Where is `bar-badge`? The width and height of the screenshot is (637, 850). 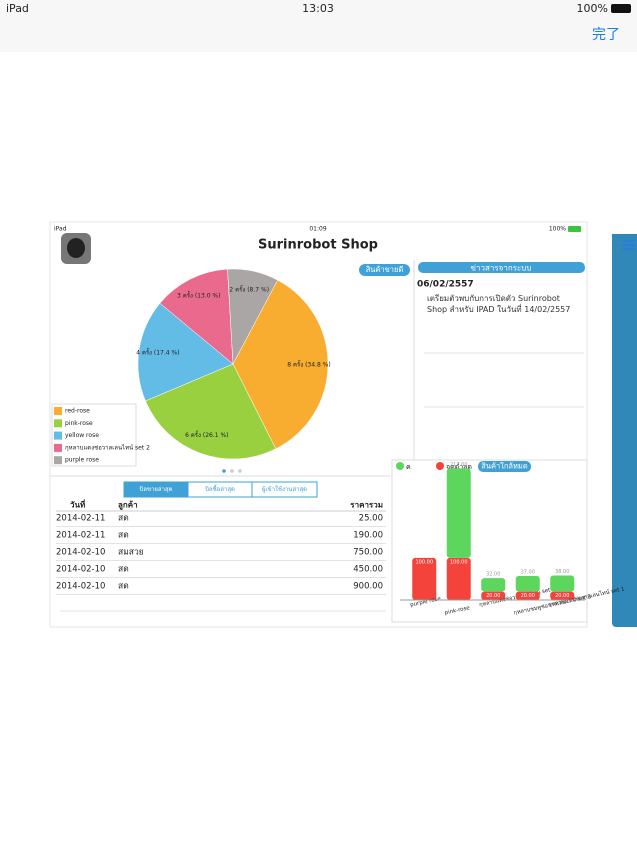 bar-badge is located at coordinates (504, 466).